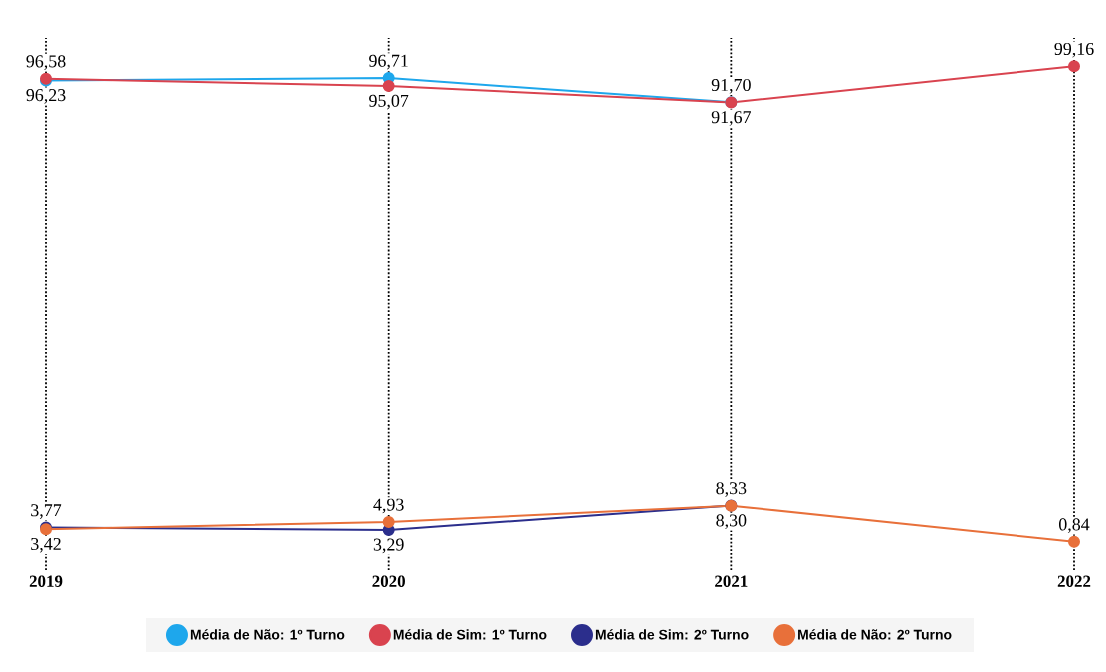  What do you see at coordinates (46, 96) in the screenshot?
I see `data-label: 96,23` at bounding box center [46, 96].